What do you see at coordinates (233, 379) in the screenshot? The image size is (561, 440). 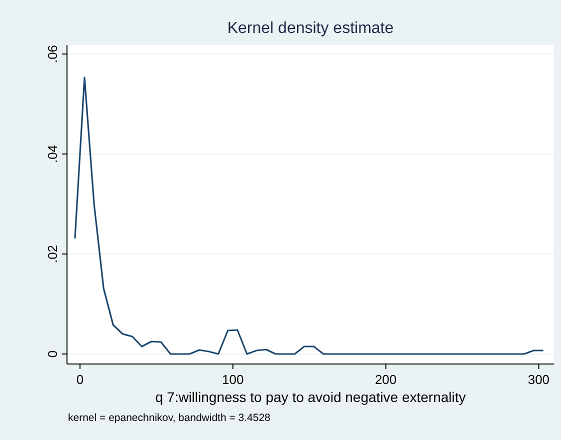 I see `x-tick-label: 100` at bounding box center [233, 379].